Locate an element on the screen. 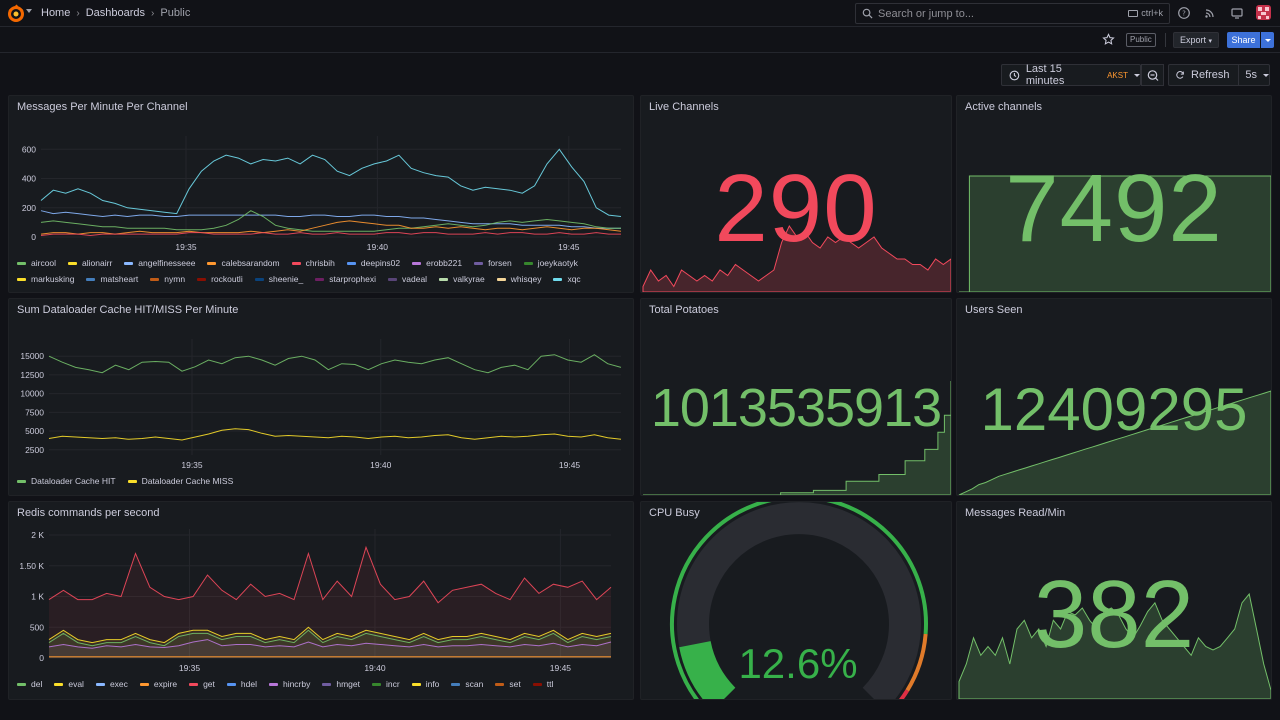 The image size is (1280, 720). share-button: Share is located at coordinates (1243, 40).